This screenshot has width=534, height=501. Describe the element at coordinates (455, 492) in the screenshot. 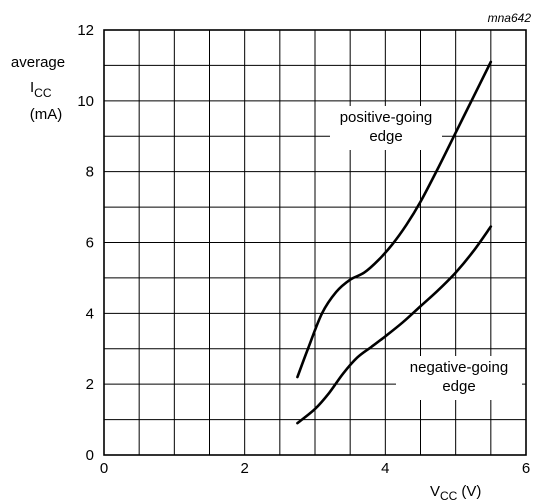

I see `x-axis-label: VCC (V)` at that location.